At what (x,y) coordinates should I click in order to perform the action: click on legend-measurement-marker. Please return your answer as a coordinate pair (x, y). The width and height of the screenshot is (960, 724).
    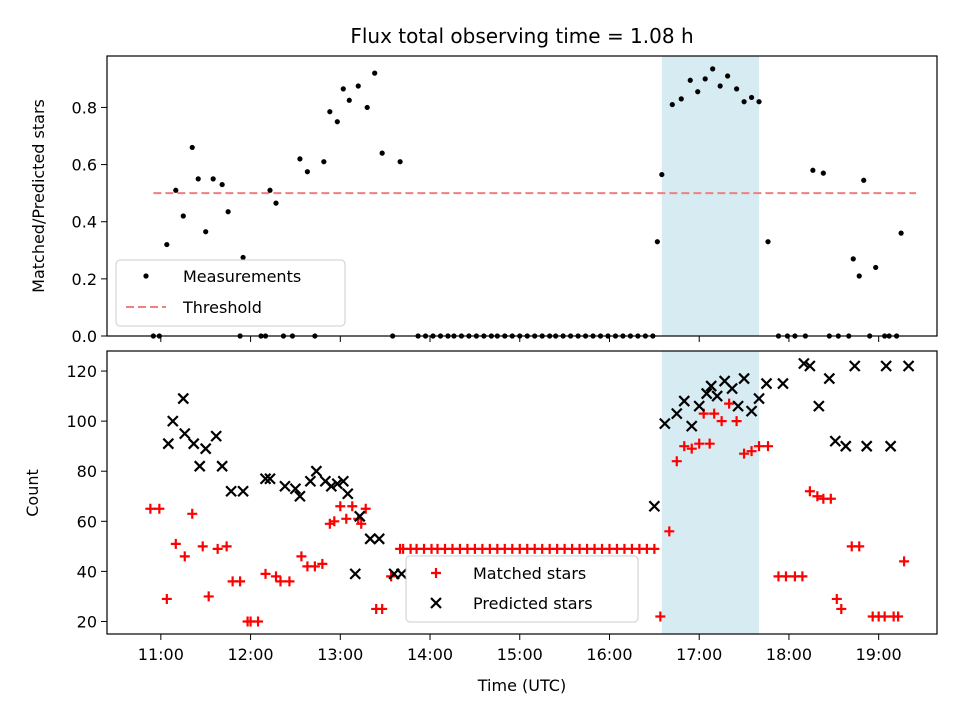
    Looking at the image, I should click on (146, 276).